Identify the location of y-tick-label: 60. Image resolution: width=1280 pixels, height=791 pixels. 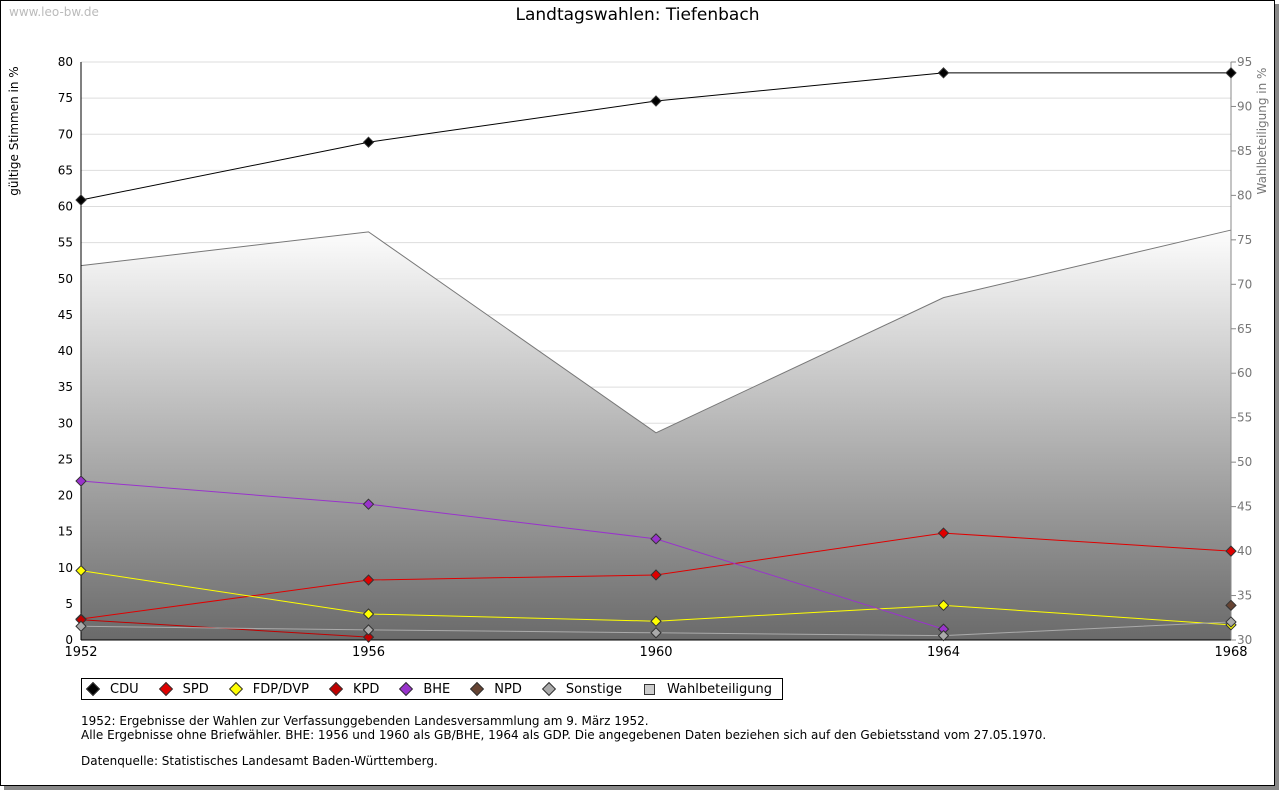
(65, 207).